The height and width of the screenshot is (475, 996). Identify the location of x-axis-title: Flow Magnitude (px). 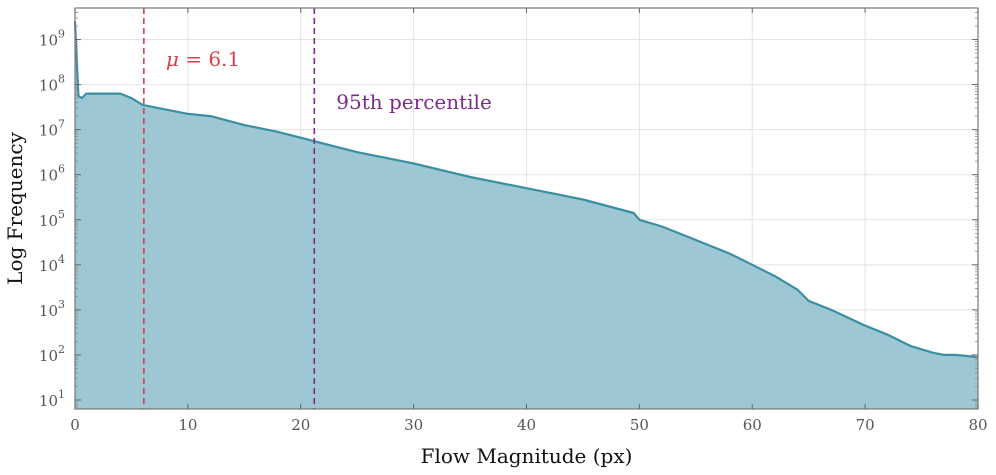
(527, 456).